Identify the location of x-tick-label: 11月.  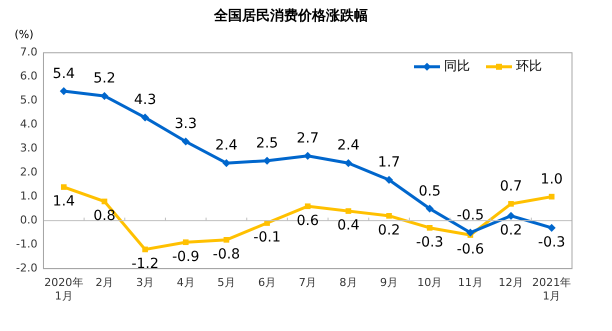
(470, 283).